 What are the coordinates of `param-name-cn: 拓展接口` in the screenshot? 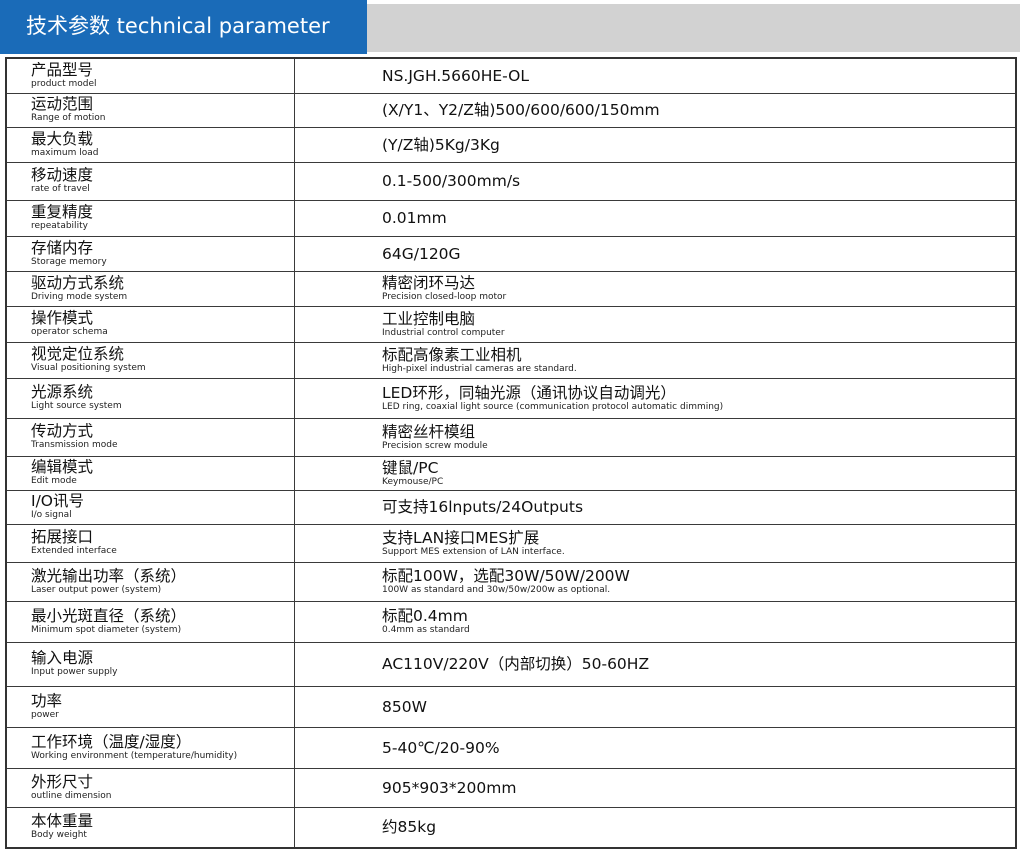 It's located at (62, 537).